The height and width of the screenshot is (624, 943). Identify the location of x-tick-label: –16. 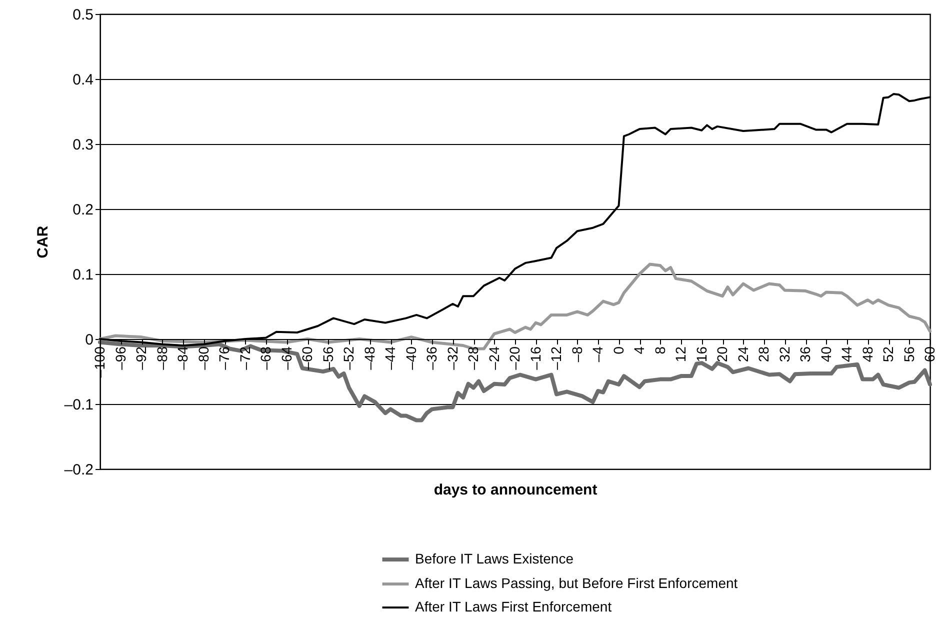
(535, 358).